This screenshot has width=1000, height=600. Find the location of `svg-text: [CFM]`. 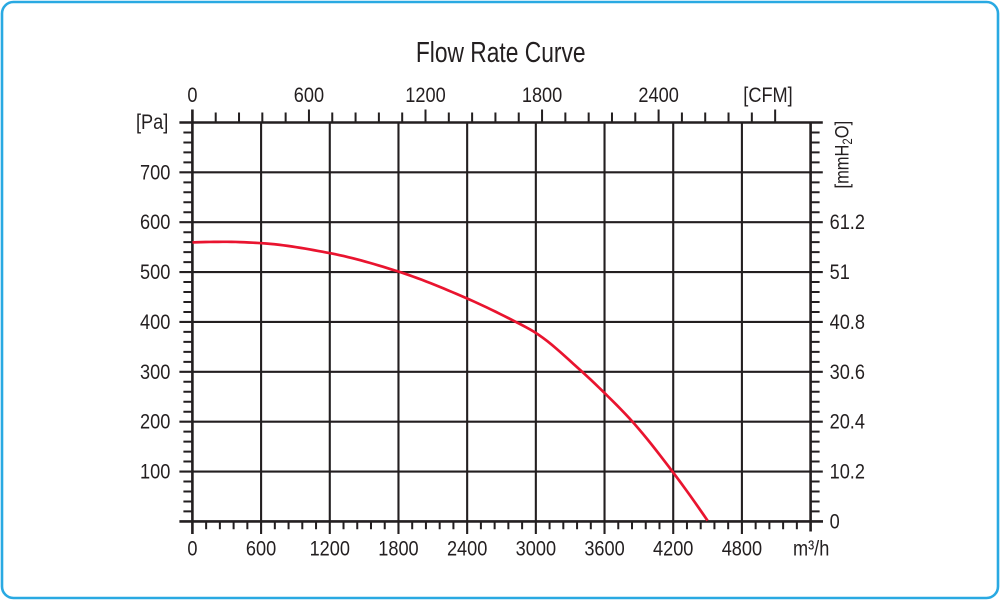

svg-text: [CFM] is located at coordinates (767, 96).